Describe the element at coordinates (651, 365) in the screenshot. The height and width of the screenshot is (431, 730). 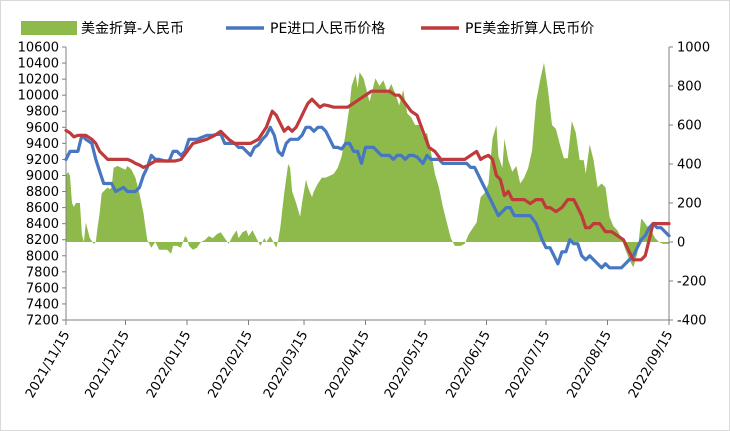
I see `x-tick-label: 2022/09/15` at that location.